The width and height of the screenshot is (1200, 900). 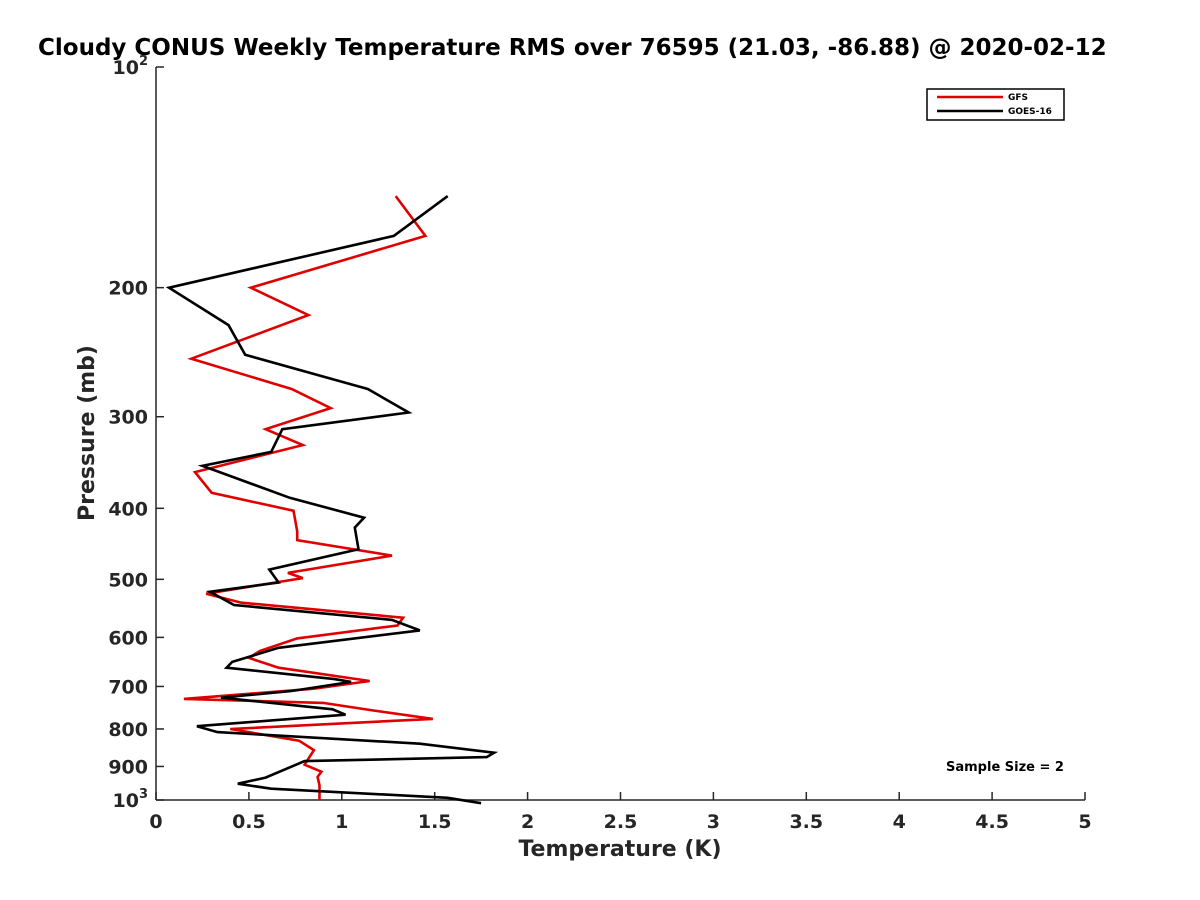 I want to click on x-axis-ticks: 0 0.5 1 1.5 2 2.5 3 3.5 4 4.5 5, so click(x=620, y=812).